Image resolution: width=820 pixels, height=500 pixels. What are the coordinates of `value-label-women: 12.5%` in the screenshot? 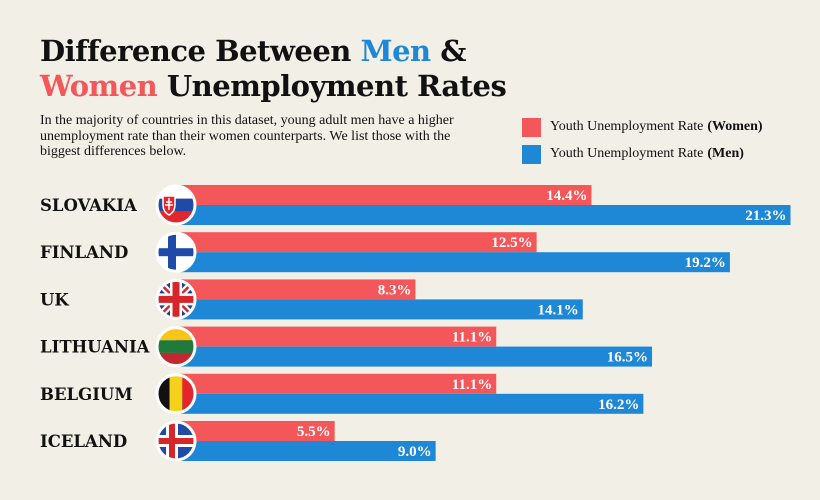 It's located at (511, 243).